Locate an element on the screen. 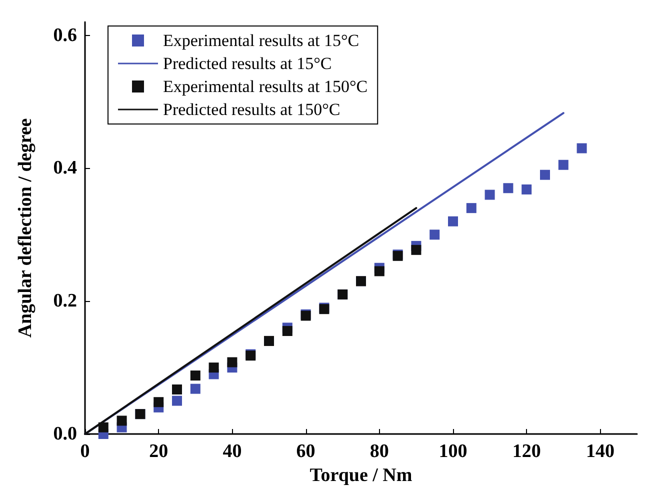 The height and width of the screenshot is (499, 647). x-tick-label: 0 is located at coordinates (85, 451).